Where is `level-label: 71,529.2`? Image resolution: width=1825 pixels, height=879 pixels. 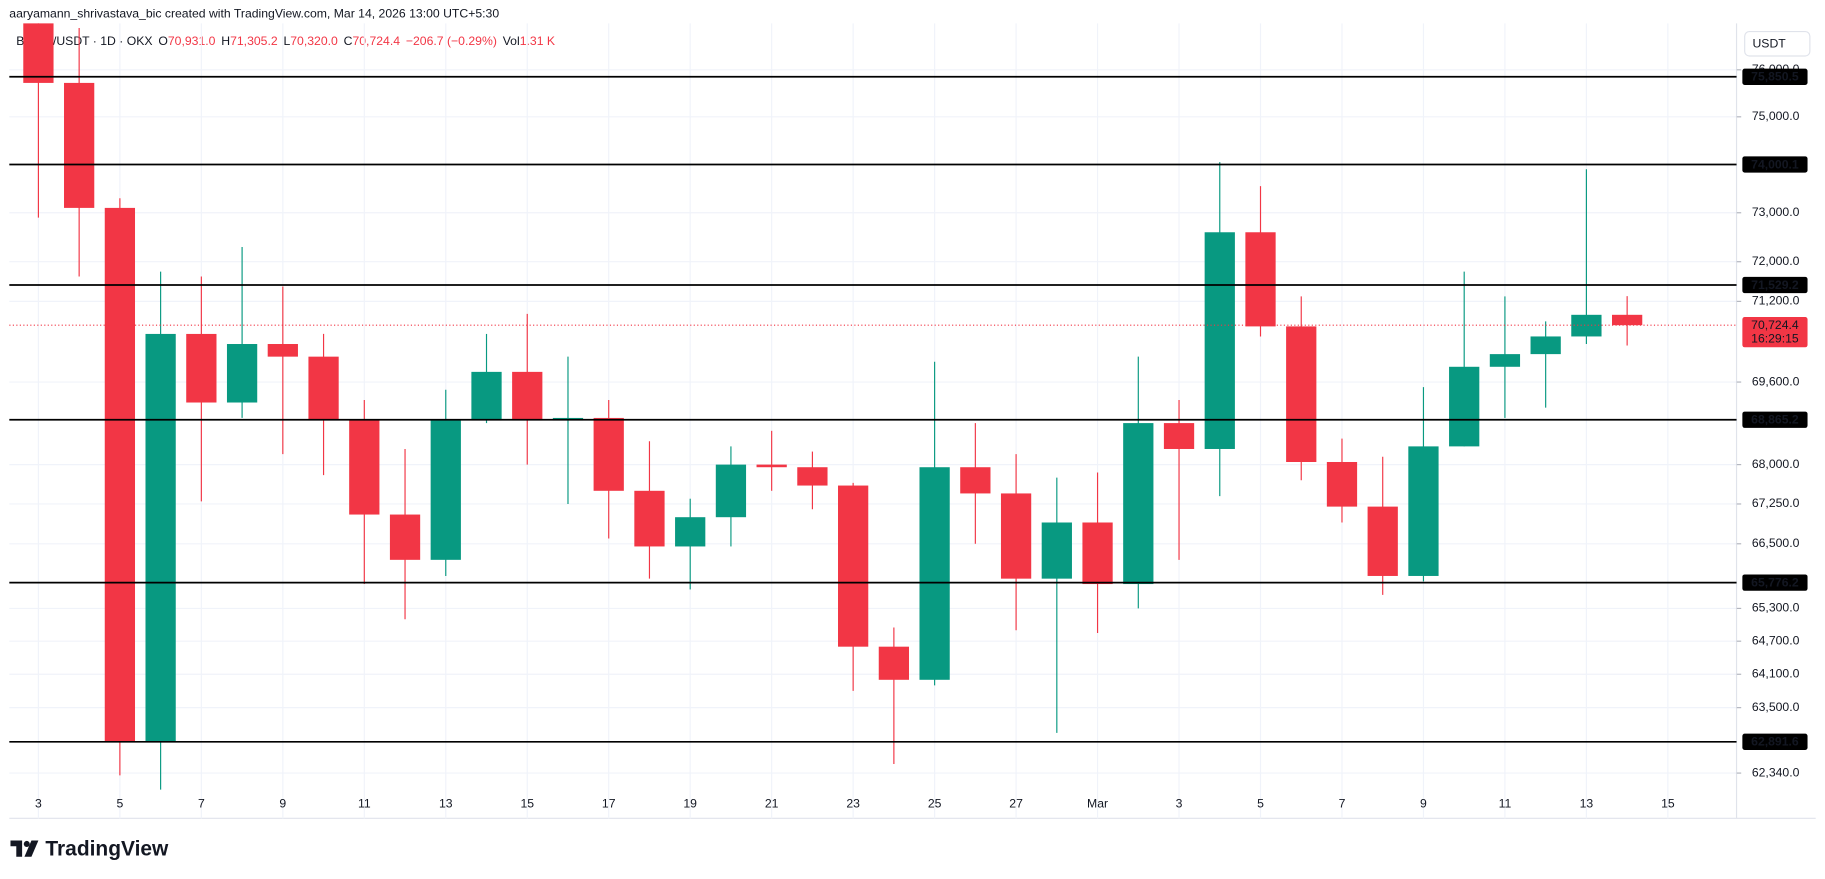
level-label: 71,529.2 is located at coordinates (1775, 285).